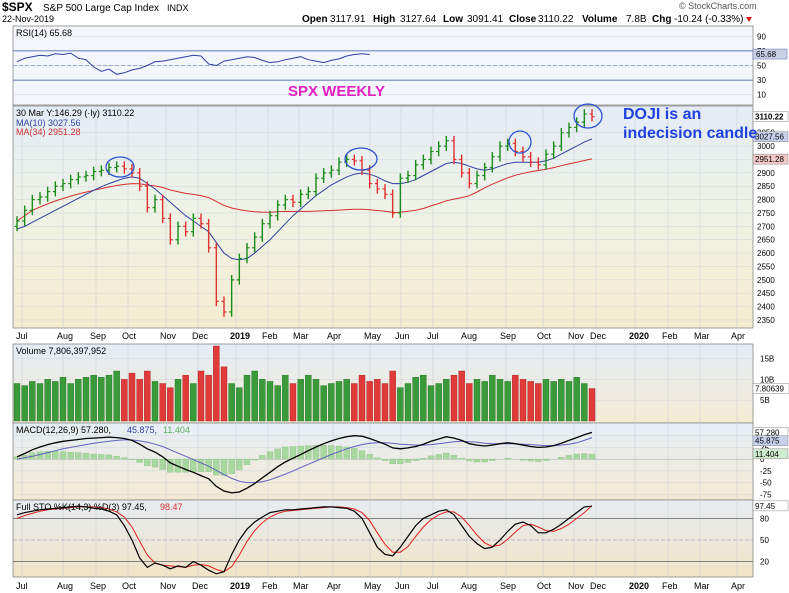  I want to click on stochastic-legend-a: Full STO %K(14,3) %D(3) 97.45,, so click(81, 507).